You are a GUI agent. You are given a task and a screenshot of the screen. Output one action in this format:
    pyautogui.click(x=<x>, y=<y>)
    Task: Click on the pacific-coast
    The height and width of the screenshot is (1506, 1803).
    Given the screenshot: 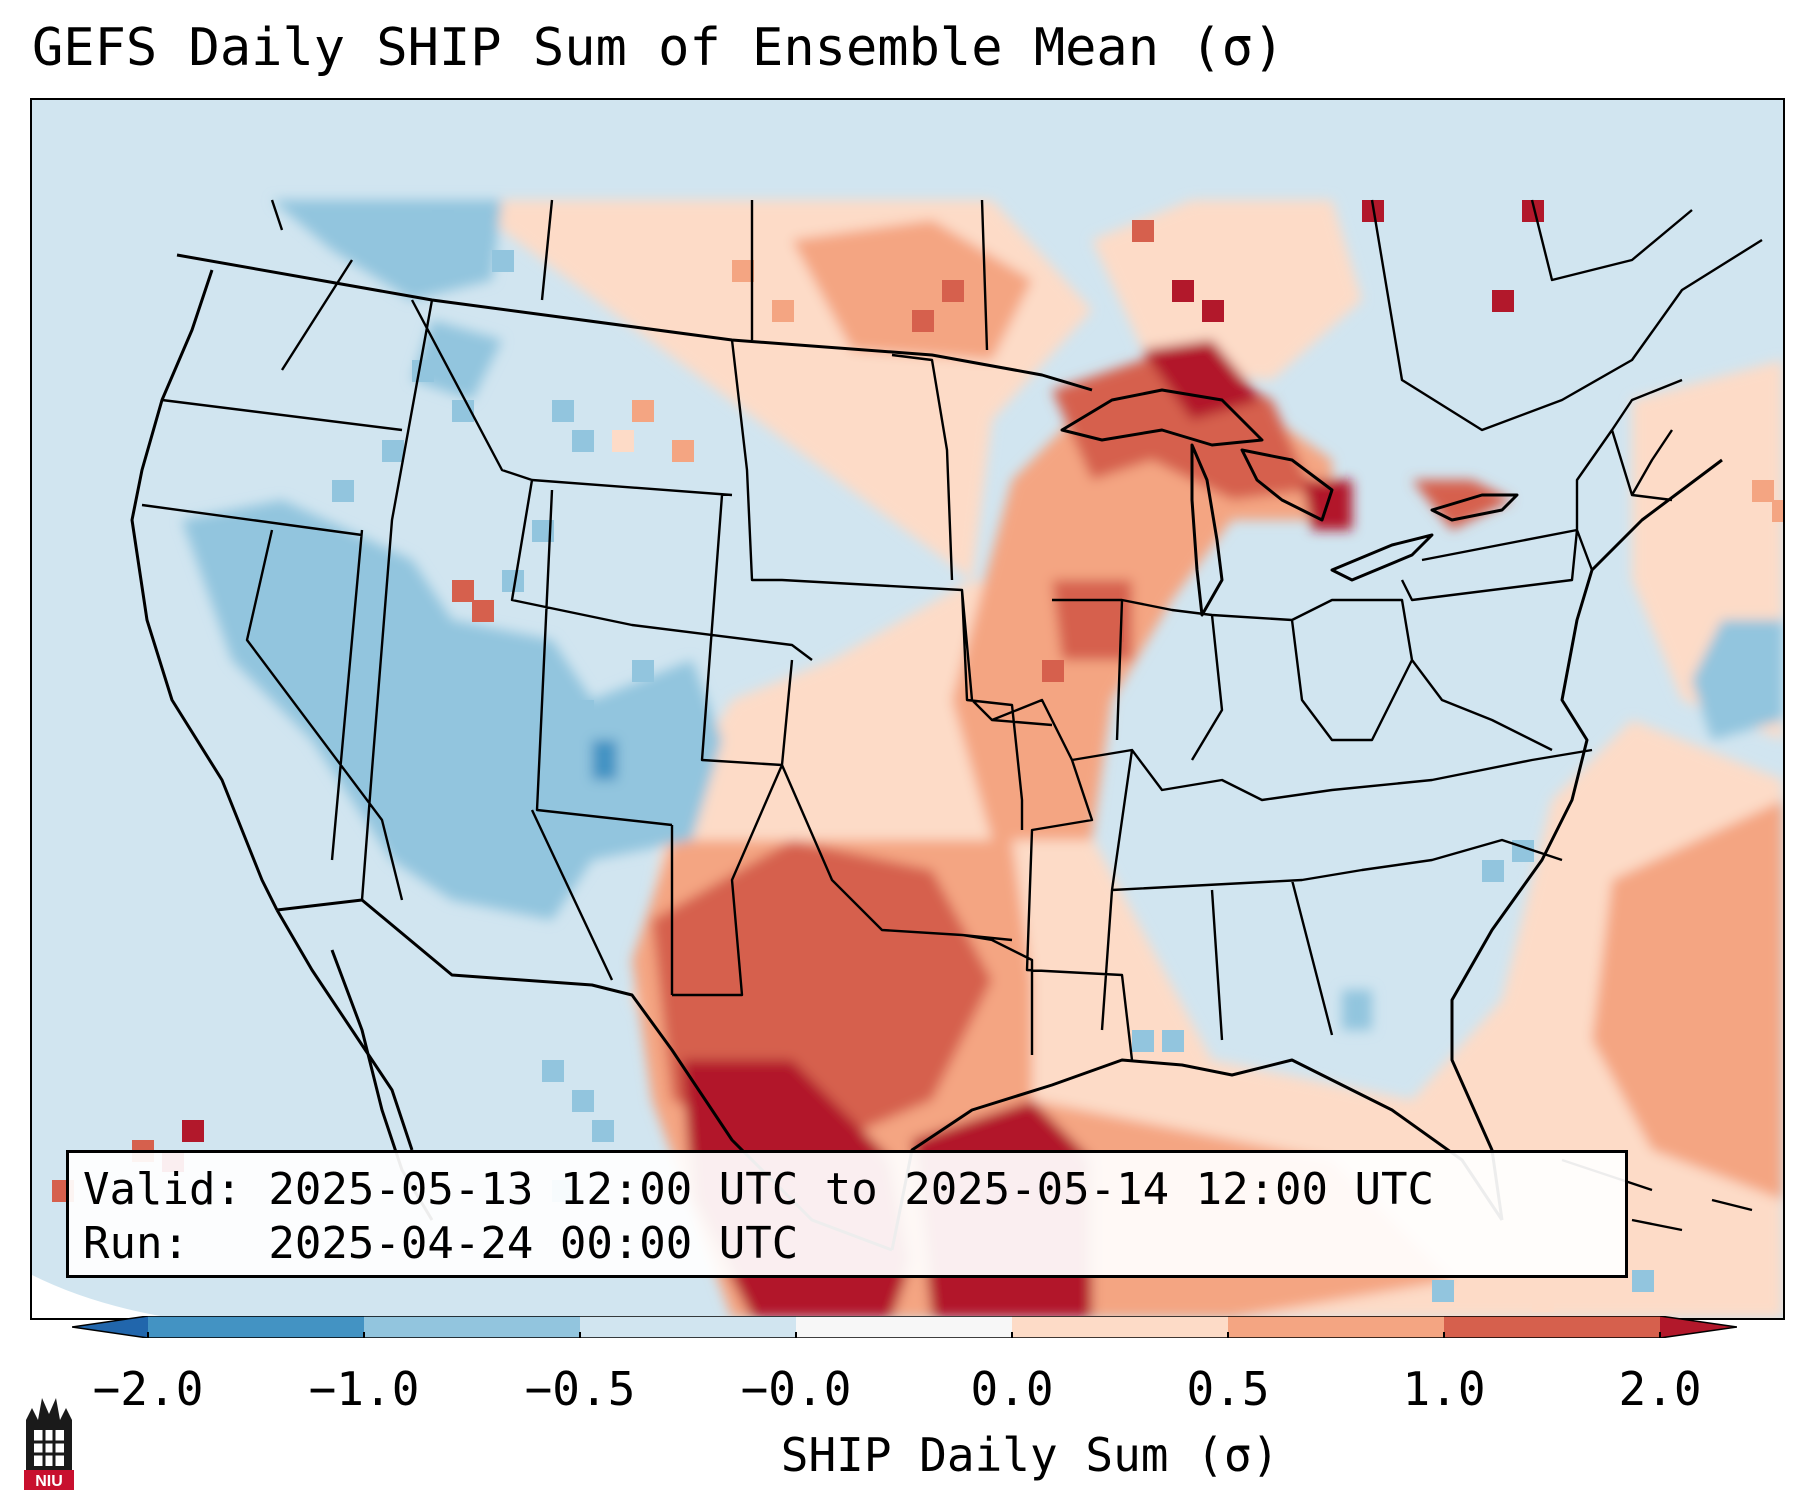 What is the action you would take?
    pyautogui.click(x=204, y=590)
    